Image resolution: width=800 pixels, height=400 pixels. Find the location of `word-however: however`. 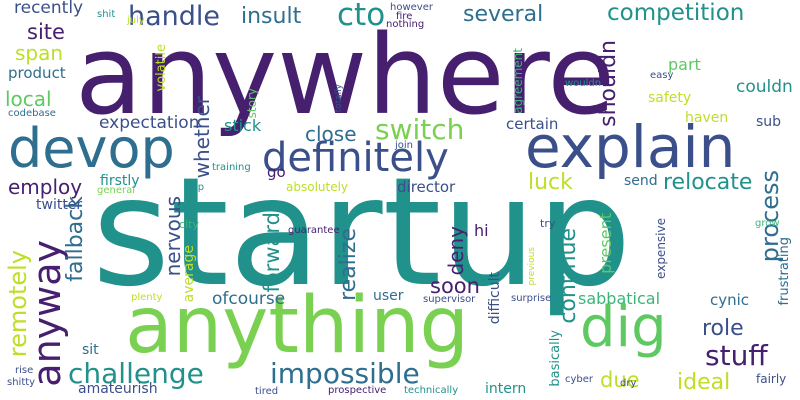

word-however: however is located at coordinates (411, 7).